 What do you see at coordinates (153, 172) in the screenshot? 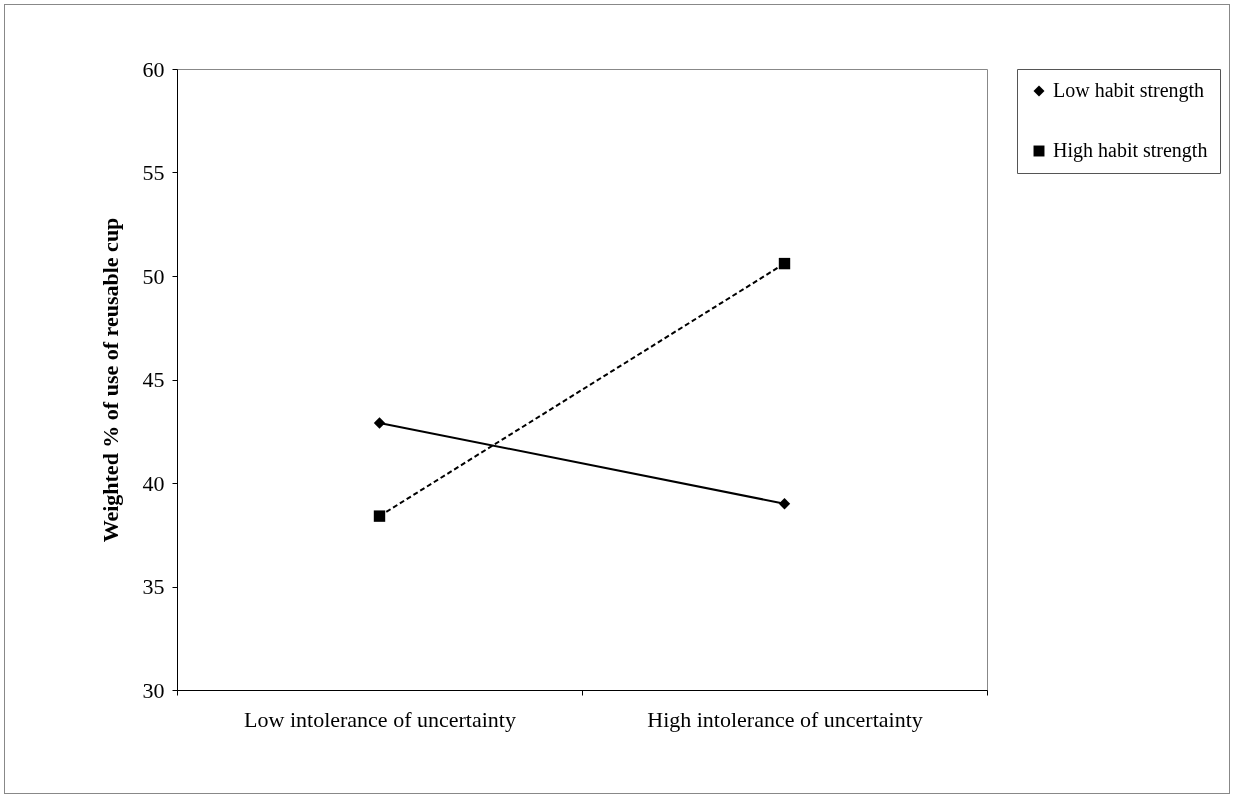
I see `y-tick-label: 55` at bounding box center [153, 172].